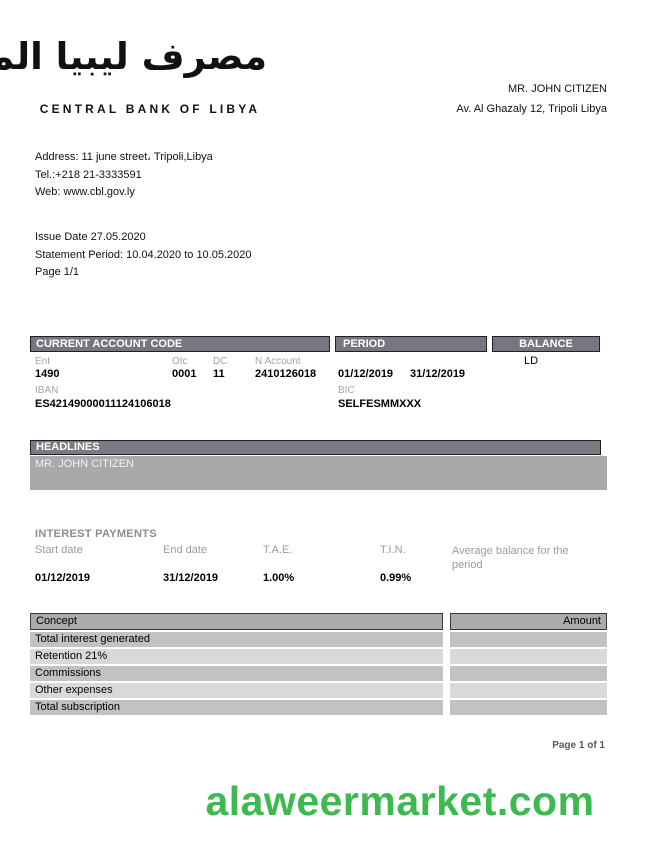 This screenshot has height=843, width=649. Describe the element at coordinates (366, 374) in the screenshot. I see `value-period-start: 01/12/2019` at that location.